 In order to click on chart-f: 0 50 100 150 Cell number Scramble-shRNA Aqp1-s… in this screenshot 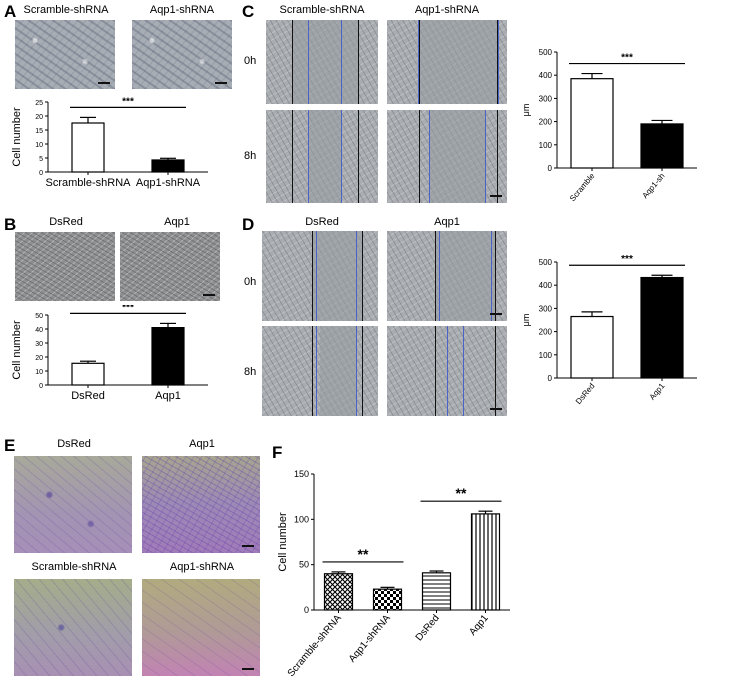, I will do `click(393, 574)`.